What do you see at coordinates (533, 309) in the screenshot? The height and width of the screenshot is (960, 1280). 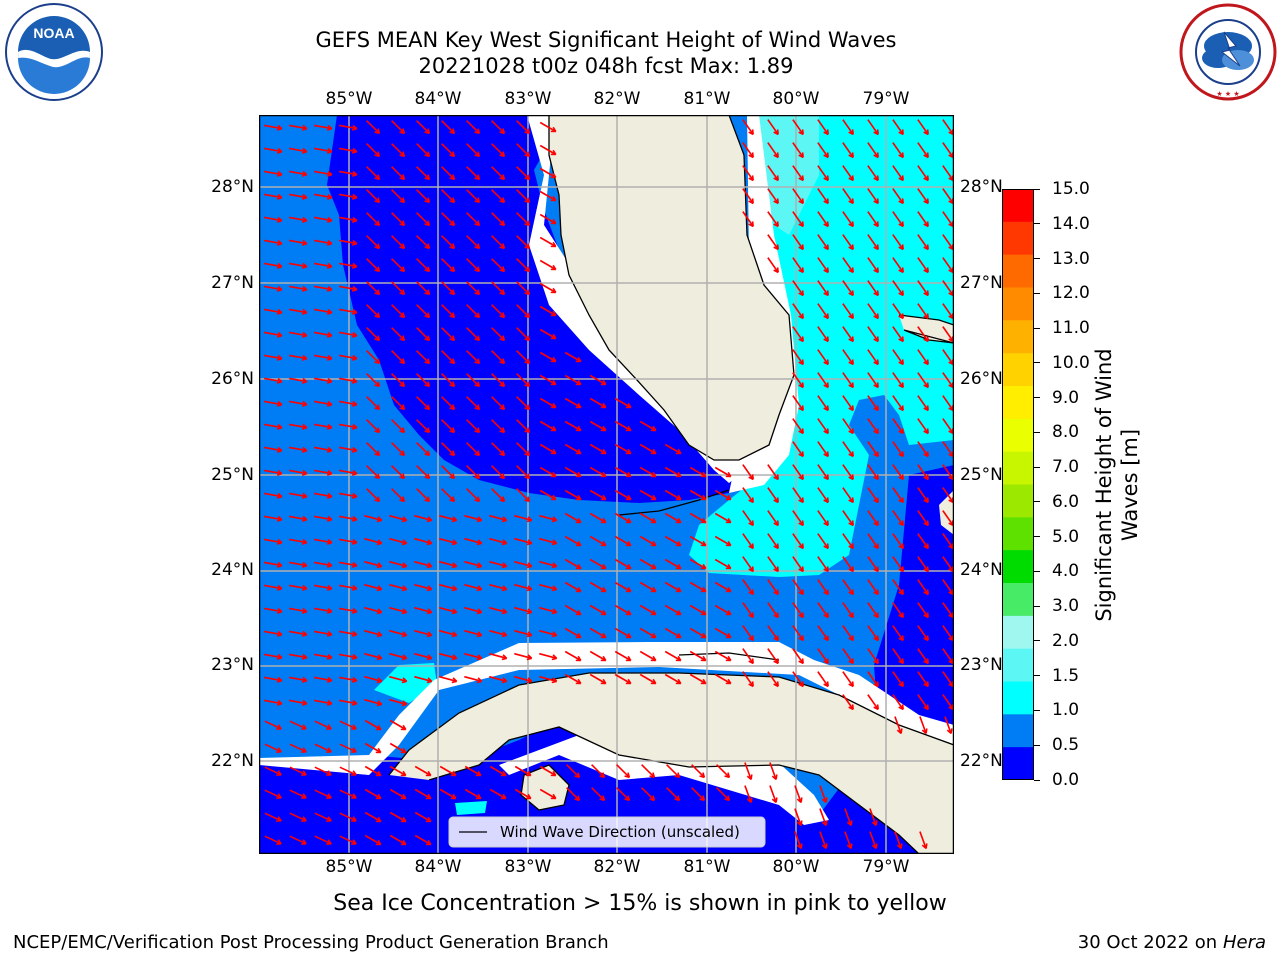 I see `wave-band-0-0.5-west` at bounding box center [533, 309].